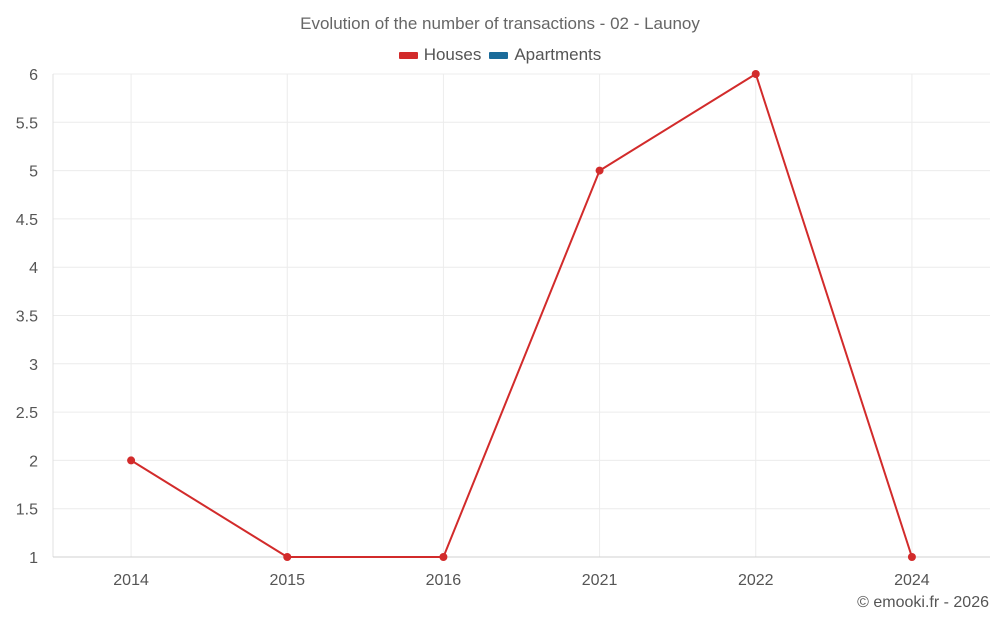  What do you see at coordinates (408, 55) in the screenshot?
I see `legend-swatch-houses` at bounding box center [408, 55].